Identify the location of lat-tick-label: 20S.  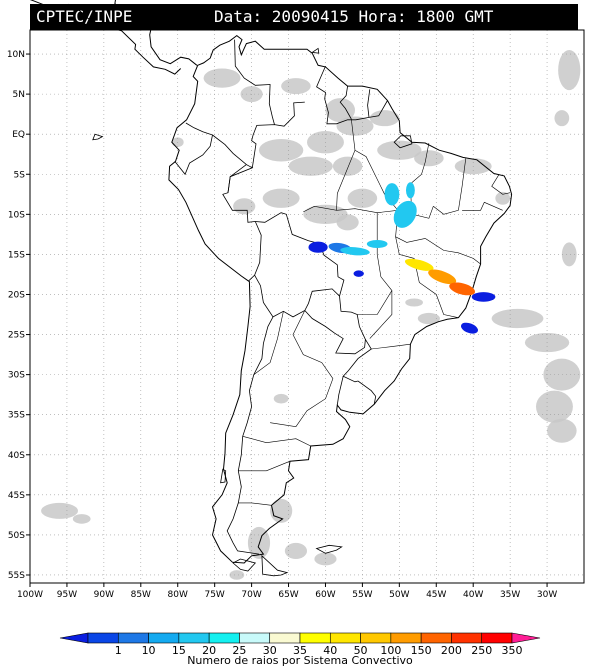
(16, 295).